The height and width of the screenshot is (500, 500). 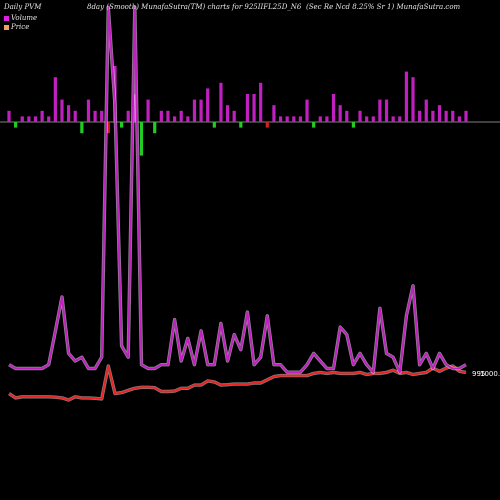 I want to click on chart-title-right: (Sec Re Ncd 8.25% Sr 1) MunafaSutra.com, so click(x=383, y=7).